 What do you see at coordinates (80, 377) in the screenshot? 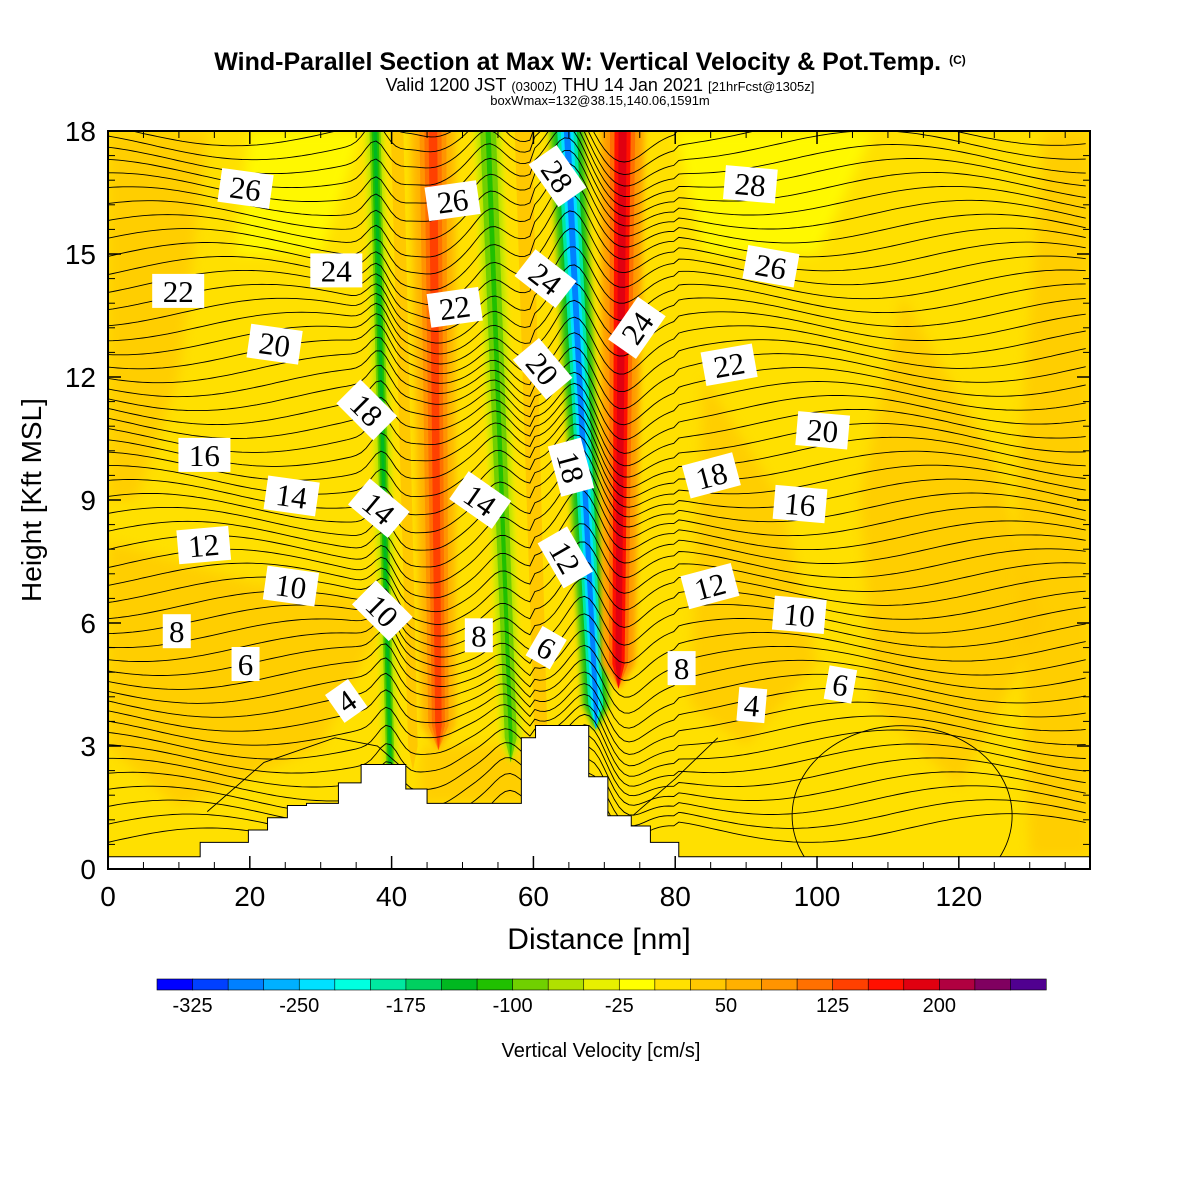
I see `y-tick-label: 12` at bounding box center [80, 377].